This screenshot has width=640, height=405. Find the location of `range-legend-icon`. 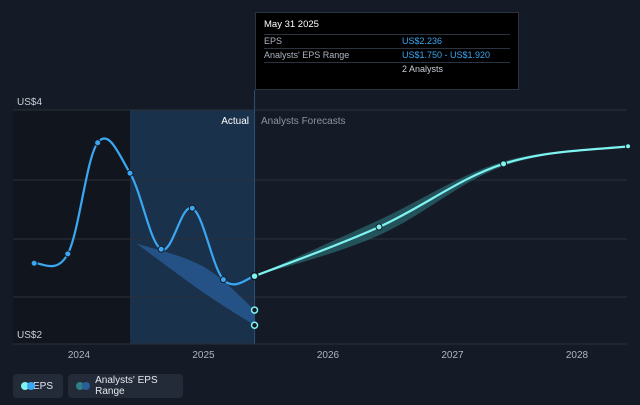

range-legend-icon is located at coordinates (83, 386).